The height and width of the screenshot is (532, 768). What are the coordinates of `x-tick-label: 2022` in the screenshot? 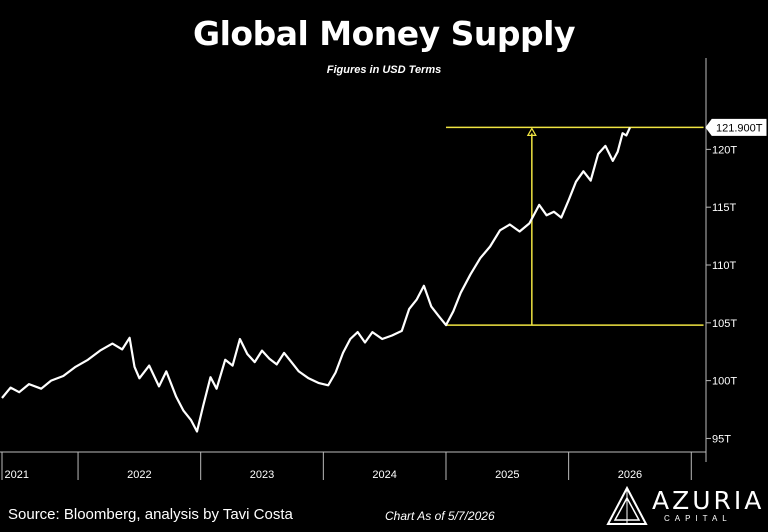 It's located at (139, 475).